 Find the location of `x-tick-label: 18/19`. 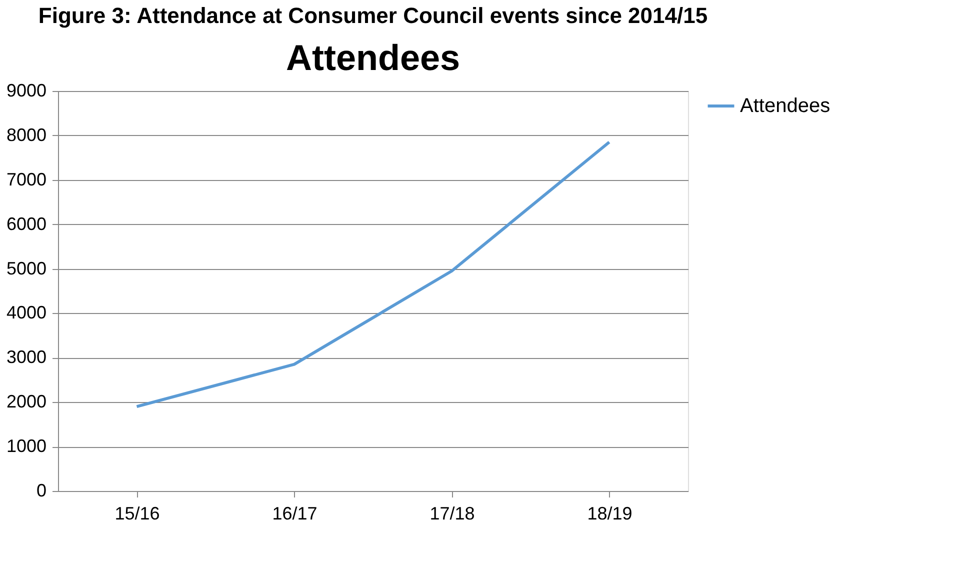

x-tick-label: 18/19 is located at coordinates (609, 514).